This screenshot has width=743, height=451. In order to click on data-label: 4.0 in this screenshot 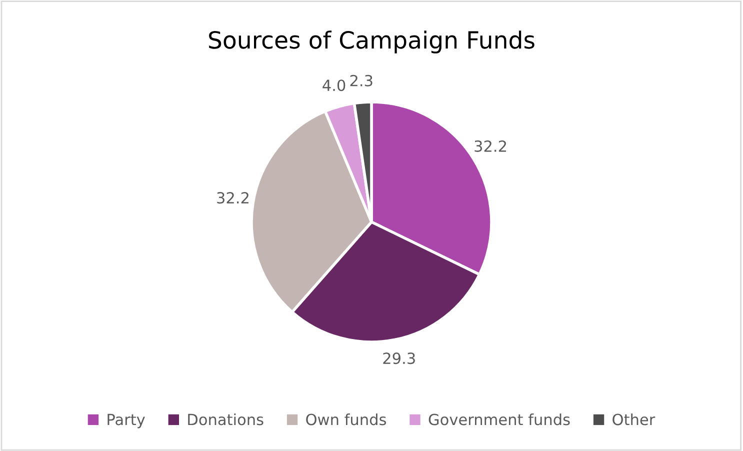, I will do `click(334, 86)`.